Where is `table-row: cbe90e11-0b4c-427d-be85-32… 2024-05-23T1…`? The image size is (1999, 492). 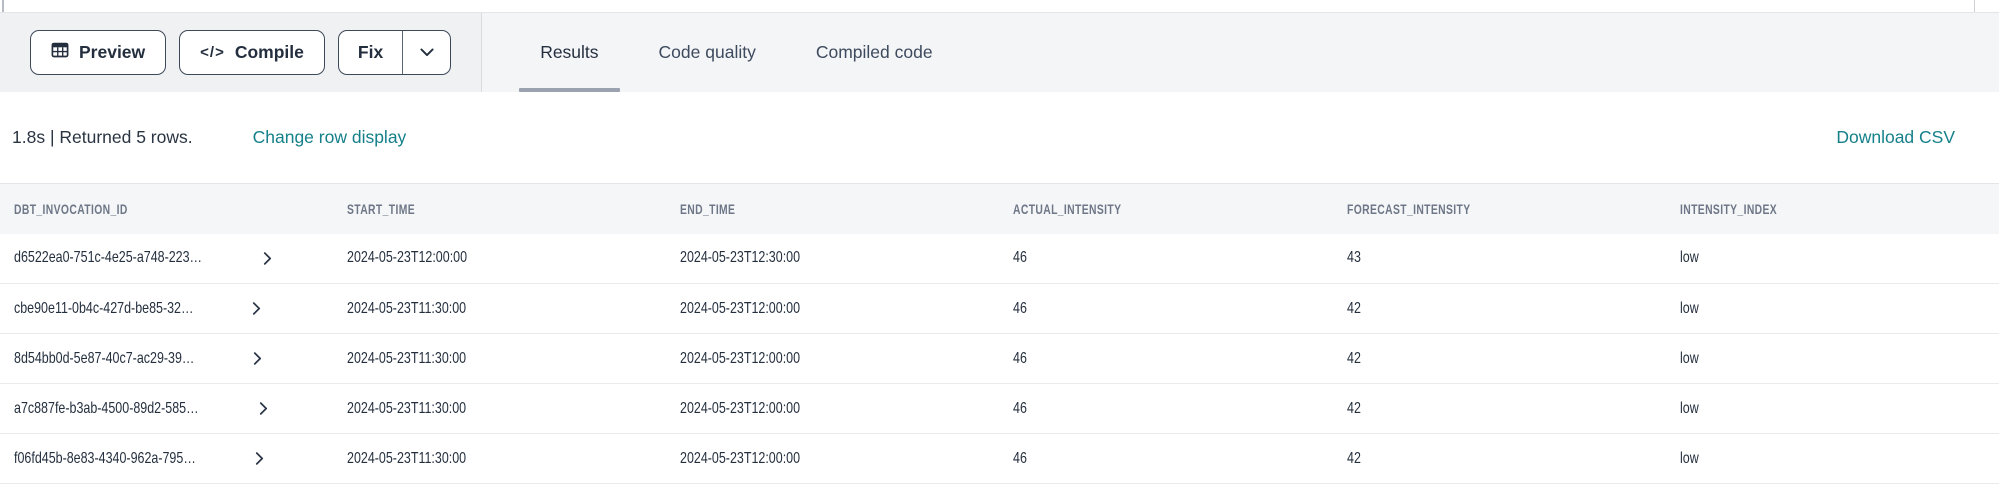
table-row: cbe90e11-0b4c-427d-be85-32… 2024-05-23T1… is located at coordinates (999, 308).